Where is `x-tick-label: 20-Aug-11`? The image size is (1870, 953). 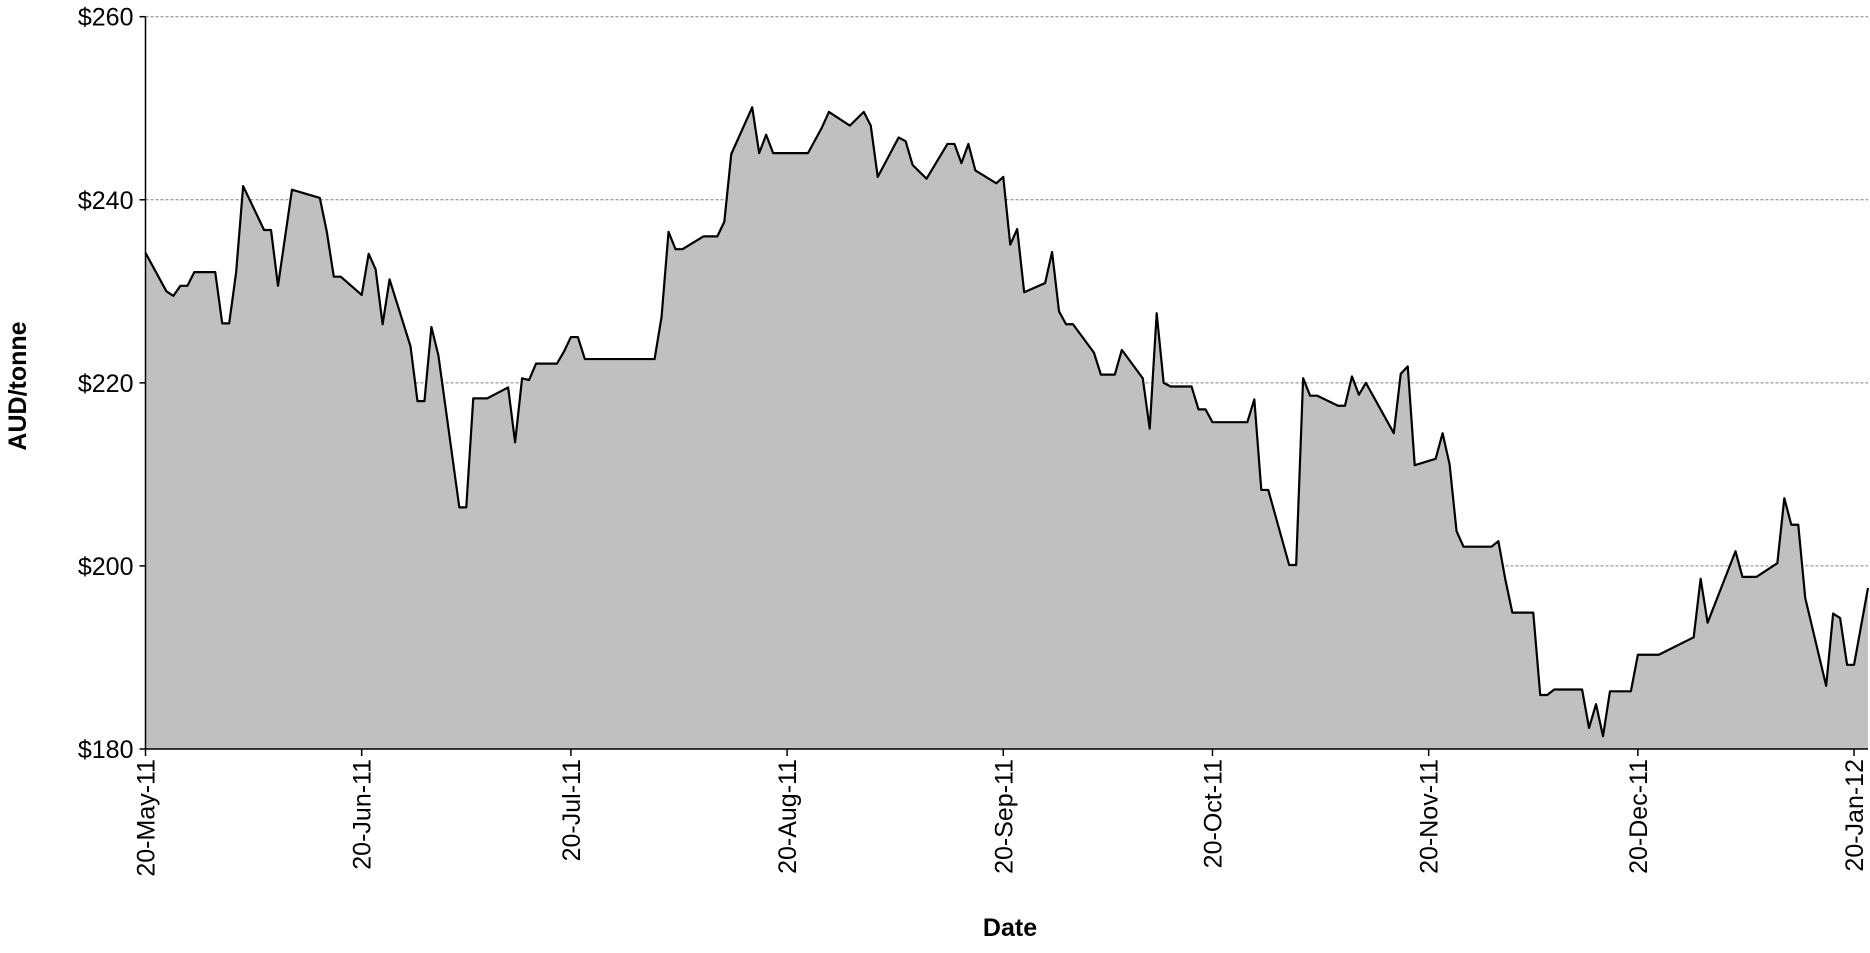
x-tick-label: 20-Aug-11 is located at coordinates (788, 816).